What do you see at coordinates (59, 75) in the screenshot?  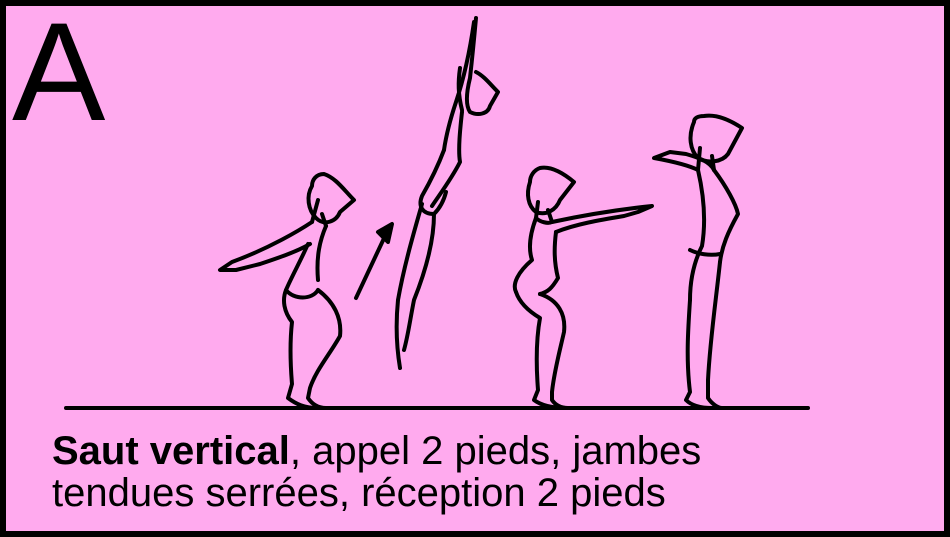 I see `panel-letter: A` at bounding box center [59, 75].